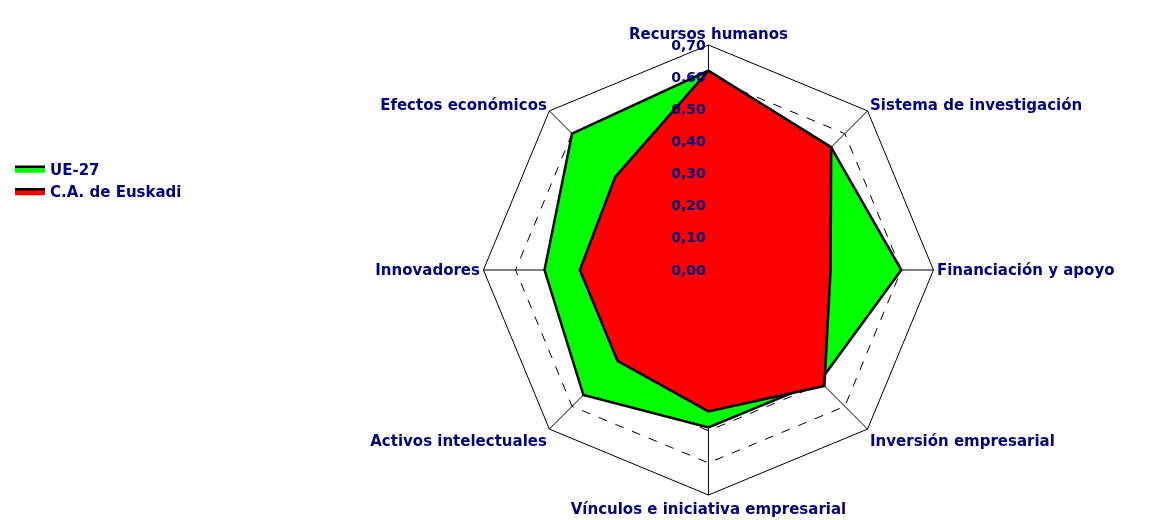 Image resolution: width=1165 pixels, height=520 pixels. What do you see at coordinates (689, 140) in the screenshot?
I see `y-tick-label: 0,40` at bounding box center [689, 140].